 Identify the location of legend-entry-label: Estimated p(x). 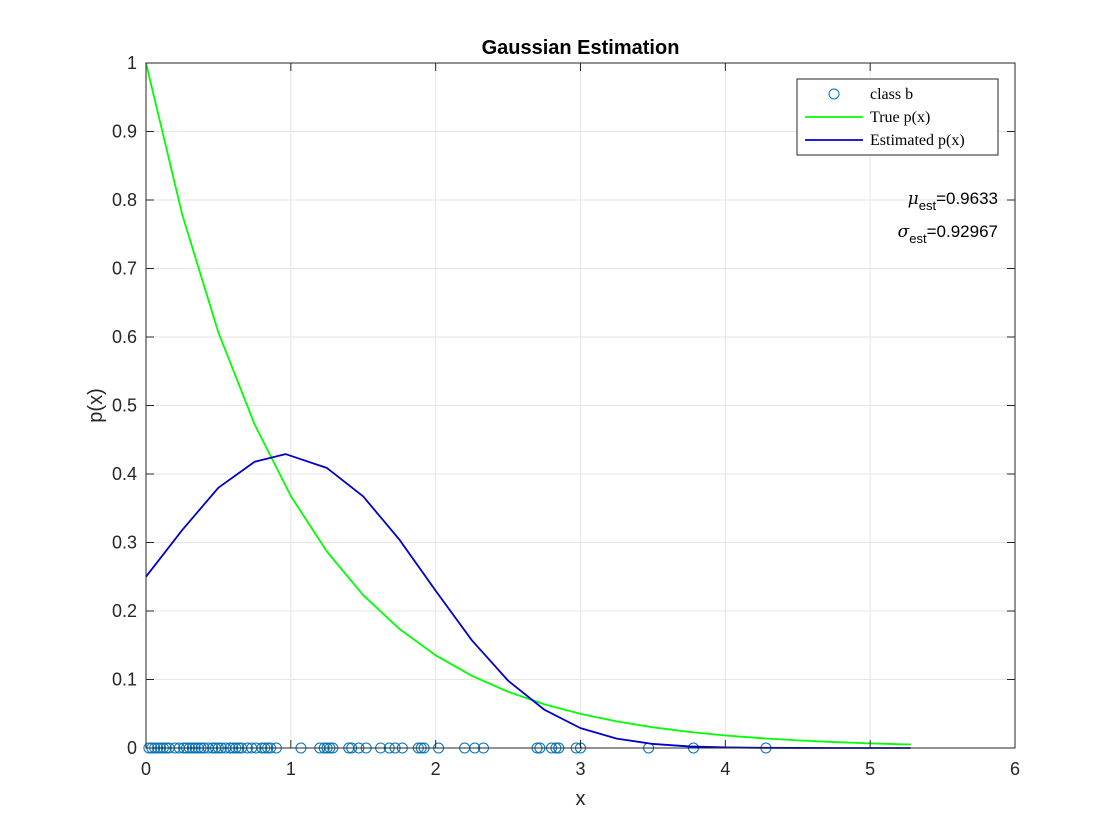
(917, 140).